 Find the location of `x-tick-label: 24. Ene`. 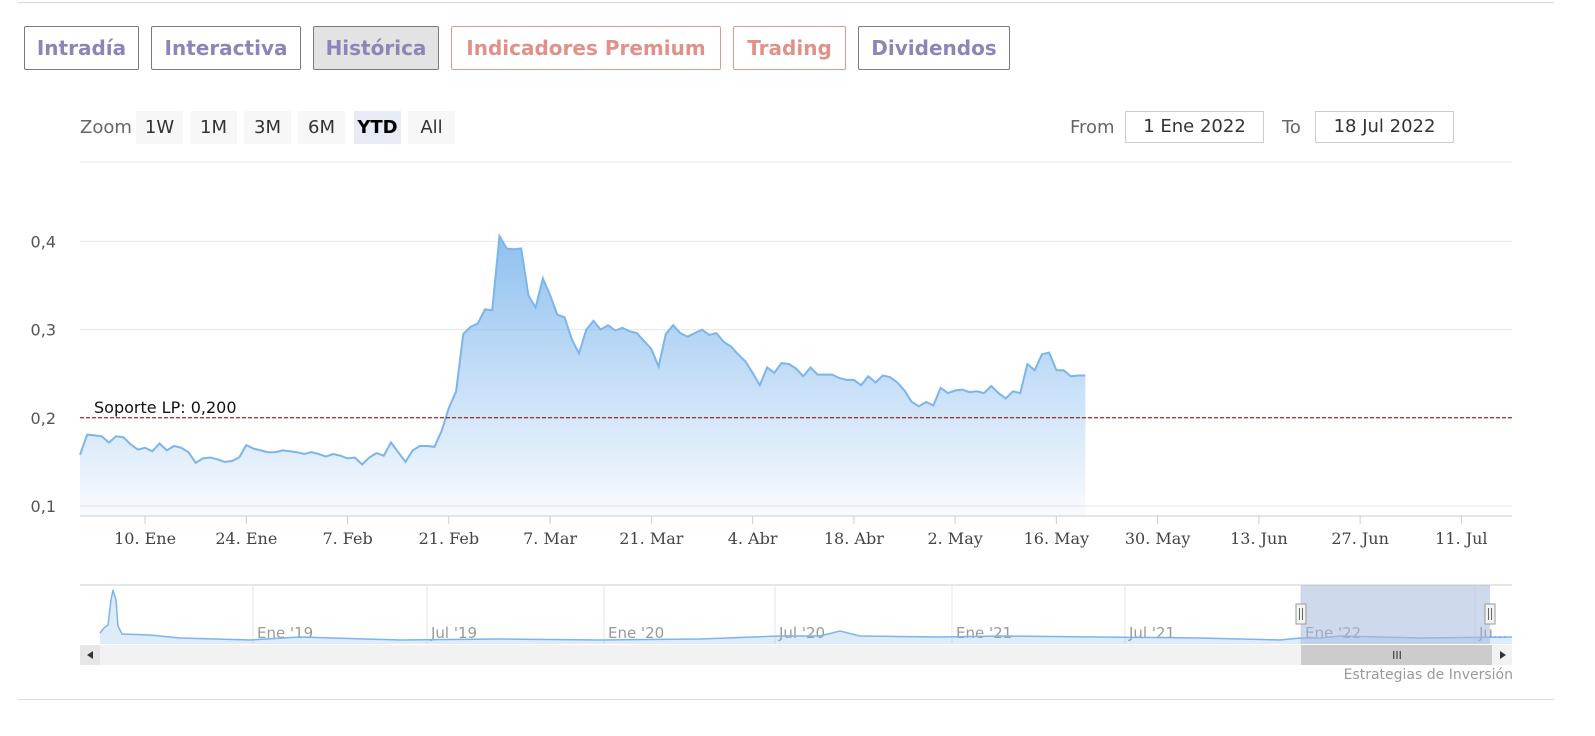

x-tick-label: 24. Ene is located at coordinates (246, 538).